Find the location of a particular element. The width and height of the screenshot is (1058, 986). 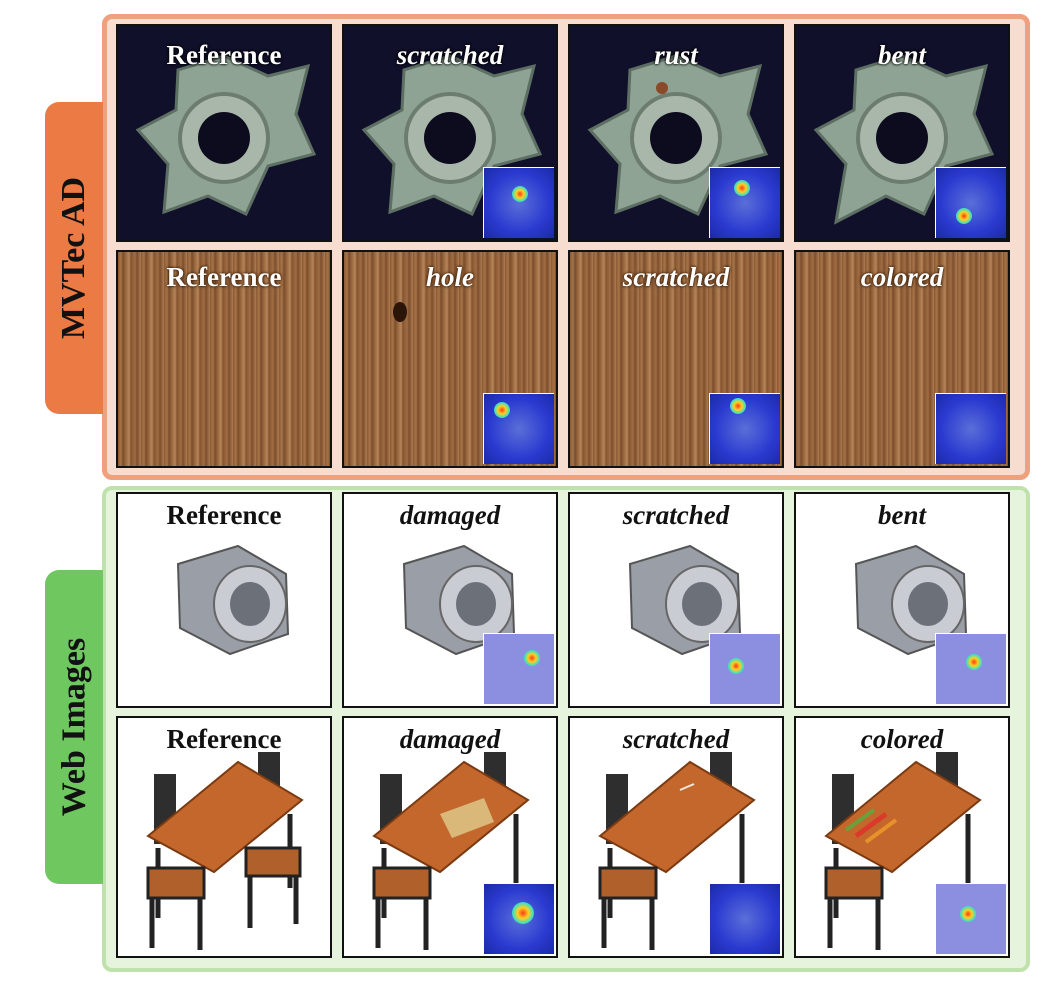

wood-colored-image: colored is located at coordinates (902, 359).